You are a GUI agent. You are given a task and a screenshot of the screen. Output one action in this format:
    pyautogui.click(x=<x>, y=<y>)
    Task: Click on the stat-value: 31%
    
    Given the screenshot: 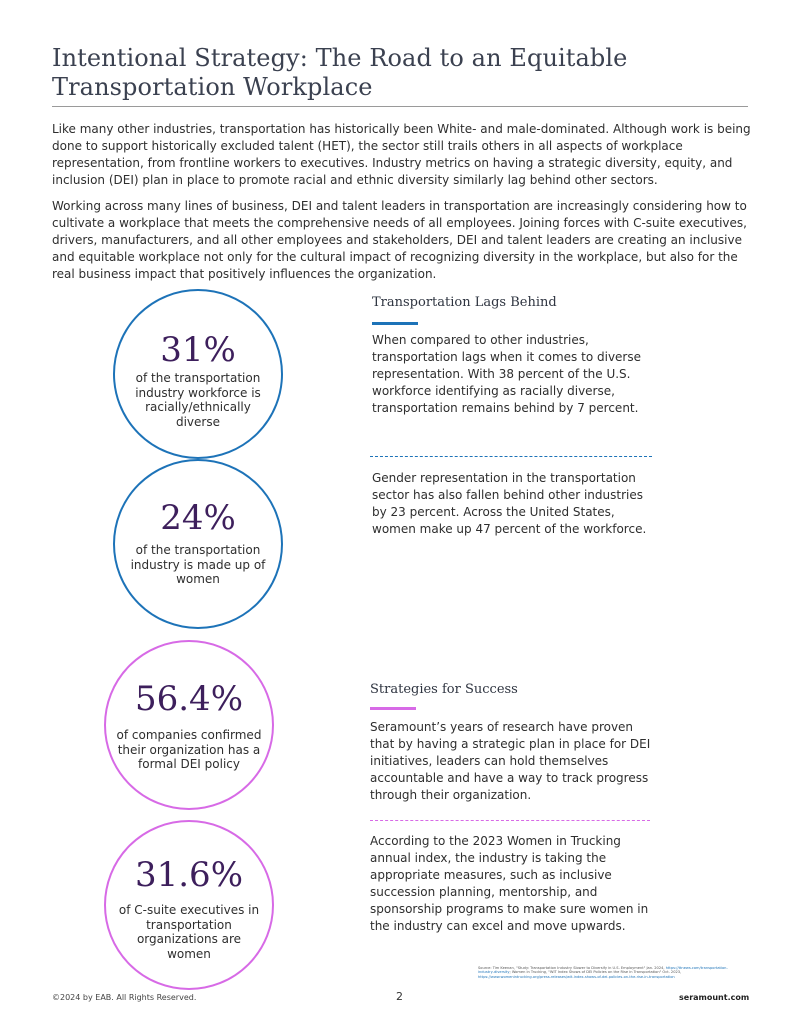 What is the action you would take?
    pyautogui.click(x=198, y=350)
    